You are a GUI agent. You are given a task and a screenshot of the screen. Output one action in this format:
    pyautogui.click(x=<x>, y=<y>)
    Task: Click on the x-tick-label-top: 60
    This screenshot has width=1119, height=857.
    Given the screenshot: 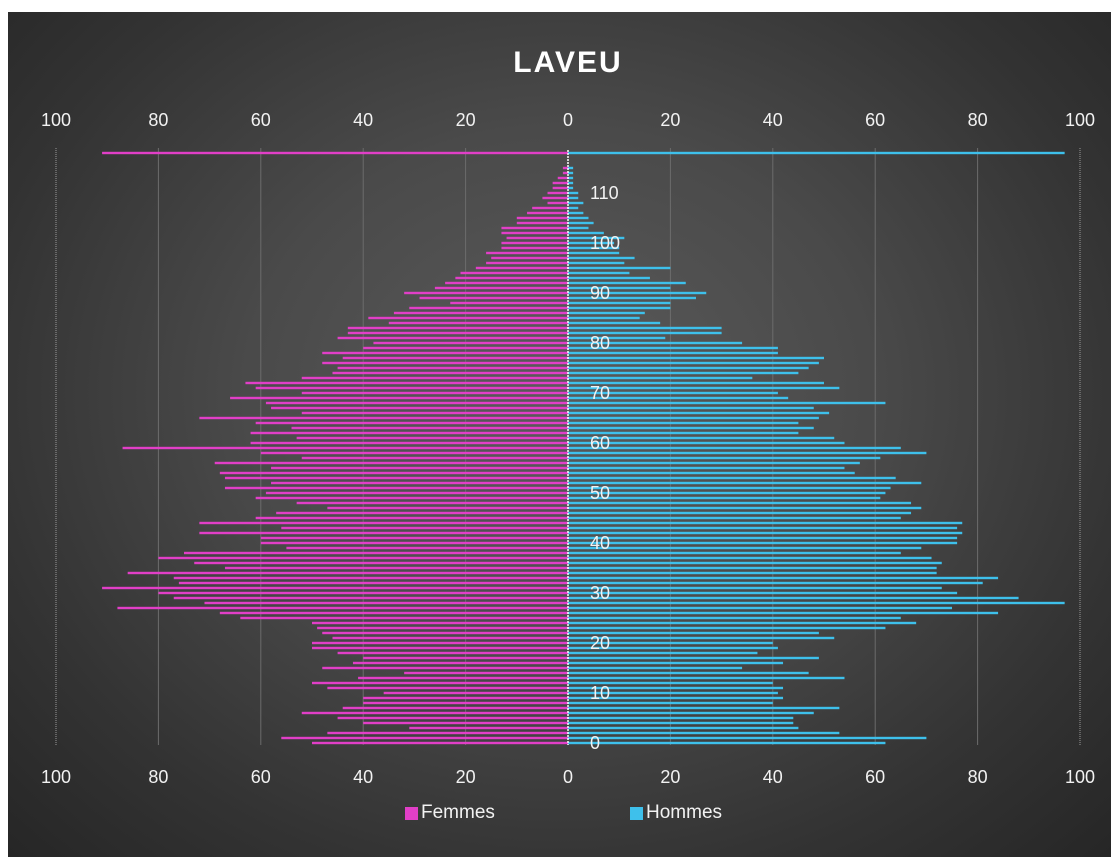 What is the action you would take?
    pyautogui.click(x=261, y=120)
    